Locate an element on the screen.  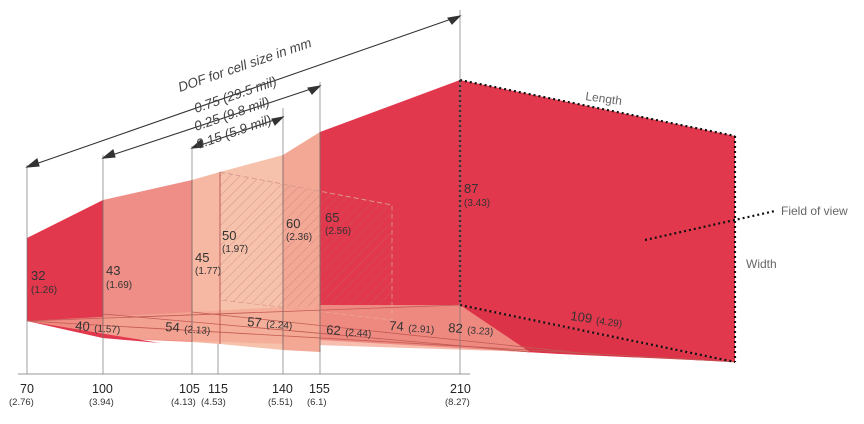
height-value: 50 is located at coordinates (229, 235).